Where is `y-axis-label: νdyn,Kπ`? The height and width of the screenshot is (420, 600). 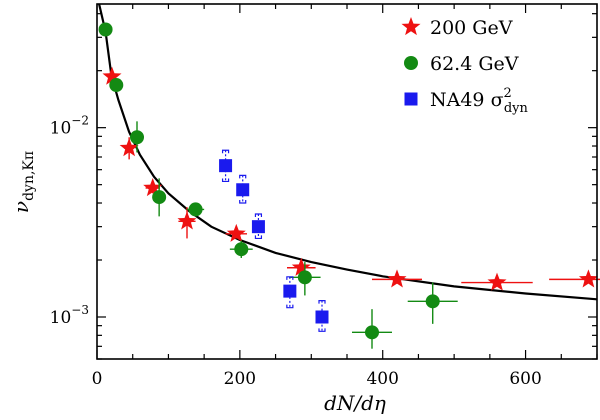
y-axis-label: νdyn,Kπ is located at coordinates (23, 182).